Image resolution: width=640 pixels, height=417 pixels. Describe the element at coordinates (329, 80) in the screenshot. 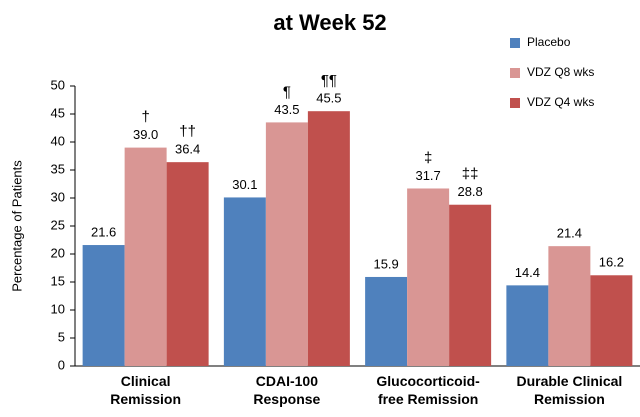

I see `annotation: ¶¶` at that location.